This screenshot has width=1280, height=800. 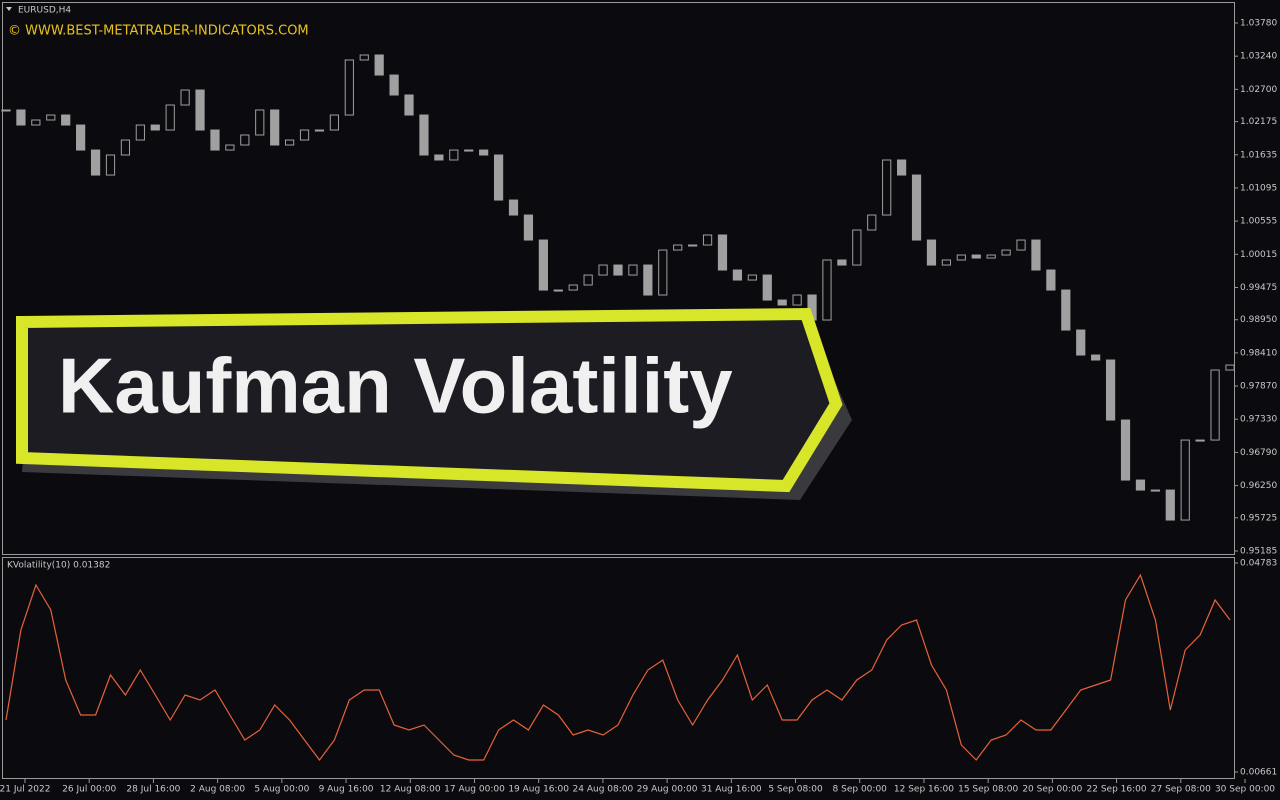 I want to click on x-tick-label: 19 Aug 16:00, so click(x=538, y=790).